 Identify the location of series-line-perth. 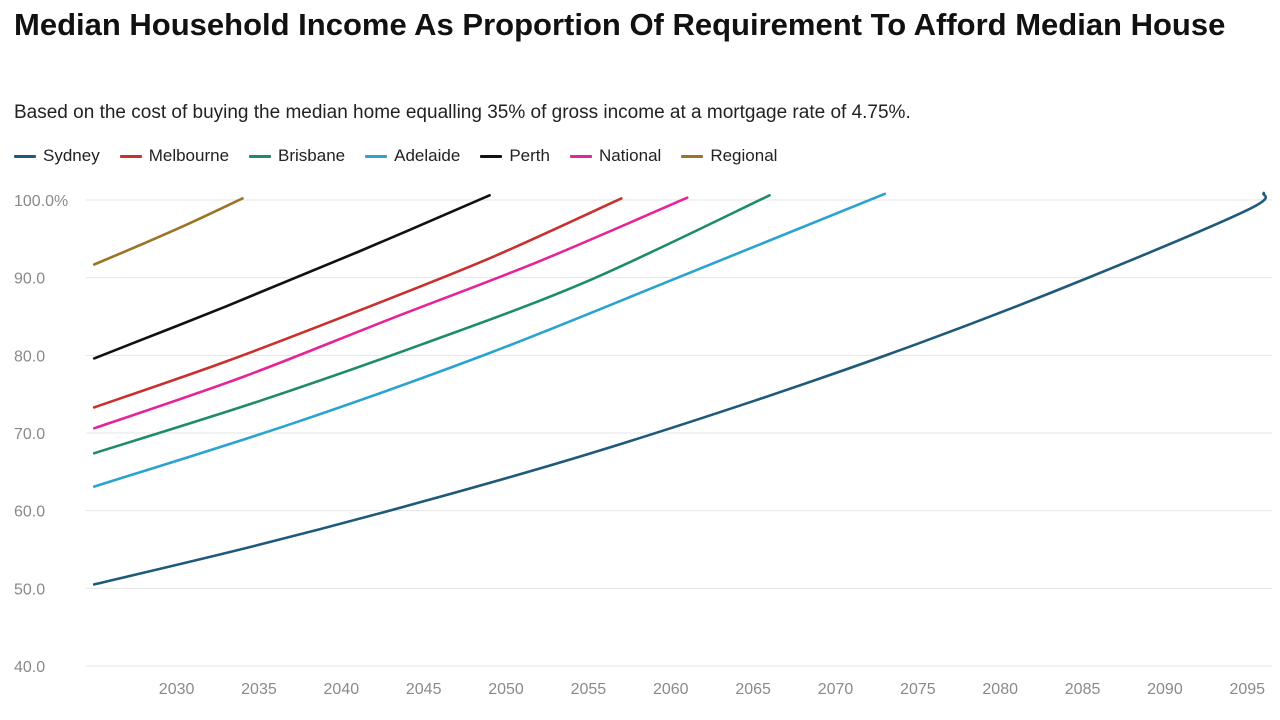
(291, 277).